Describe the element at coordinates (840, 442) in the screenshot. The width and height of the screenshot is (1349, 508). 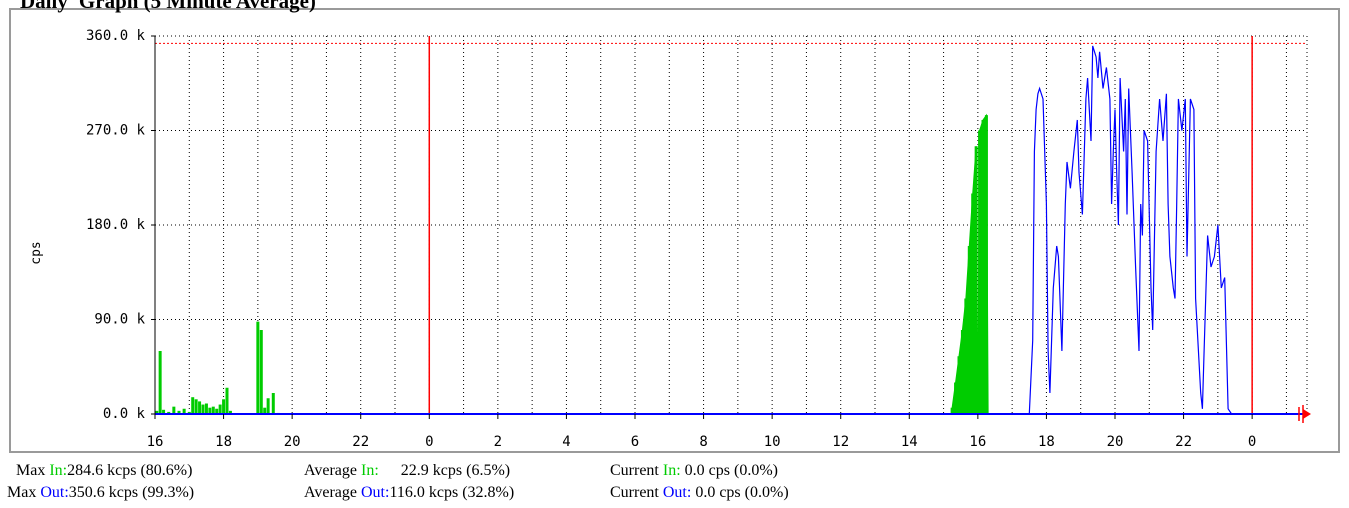
I see `x-tick-label: 12` at that location.